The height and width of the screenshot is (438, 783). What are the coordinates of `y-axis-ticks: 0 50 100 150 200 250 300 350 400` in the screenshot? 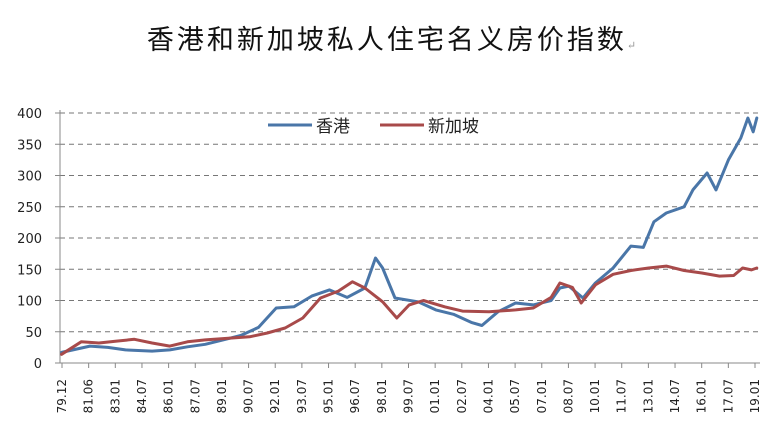 It's located at (38, 239).